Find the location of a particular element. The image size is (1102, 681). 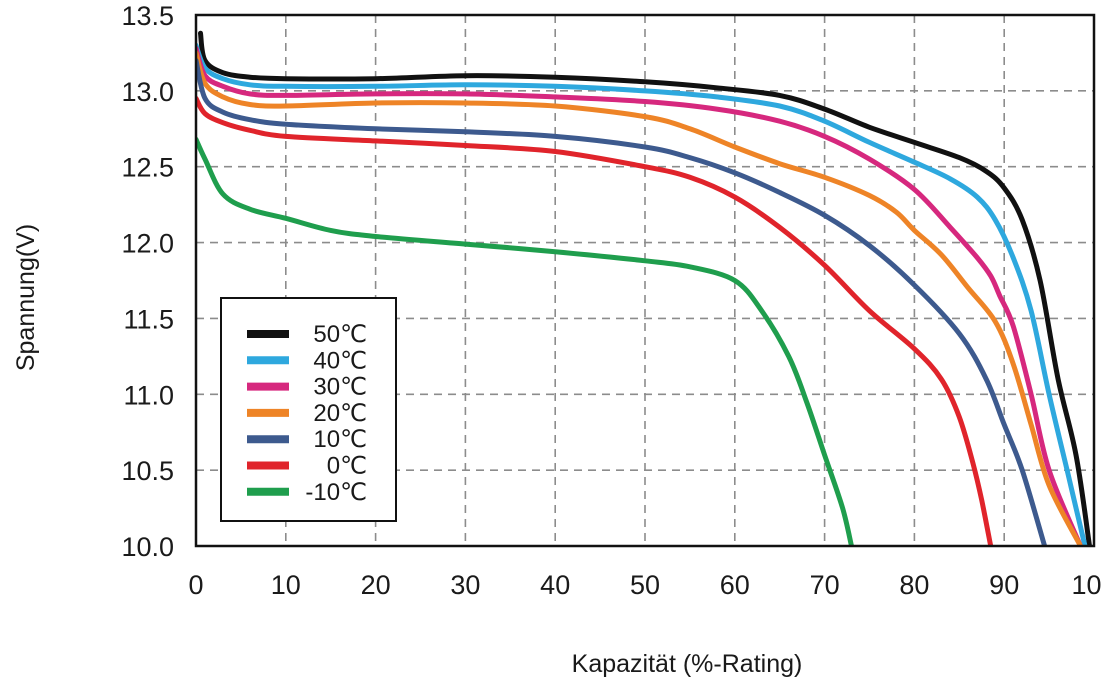

x-tick-label: 0 is located at coordinates (195, 585).